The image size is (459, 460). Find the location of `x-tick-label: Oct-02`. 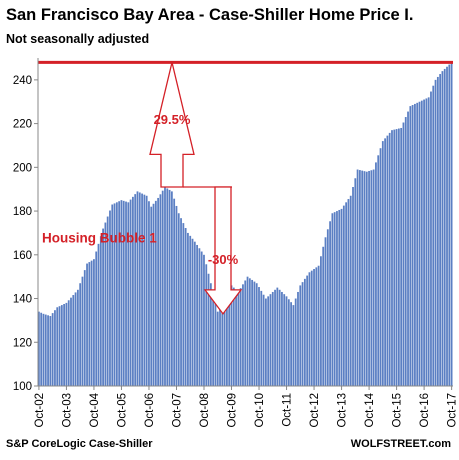

x-tick-label: Oct-02 is located at coordinates (40, 410).